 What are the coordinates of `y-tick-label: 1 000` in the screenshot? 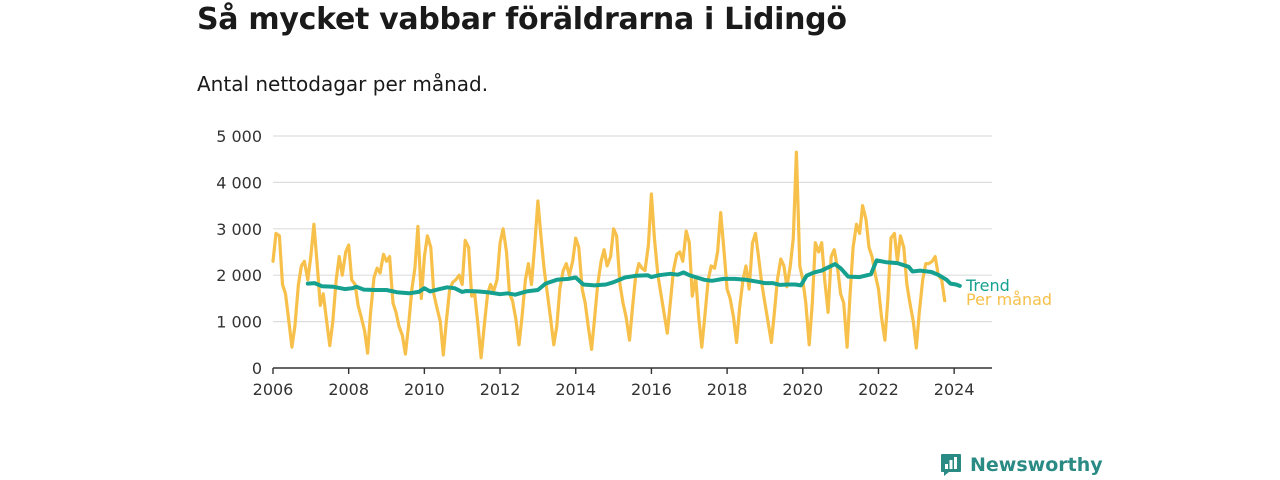 It's located at (239, 322).